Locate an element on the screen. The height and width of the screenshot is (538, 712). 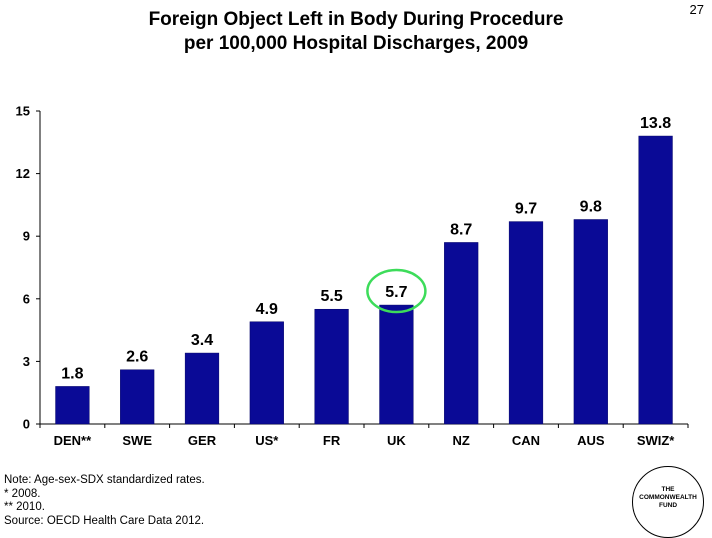
category-label-swe: SWE is located at coordinates (137, 440).